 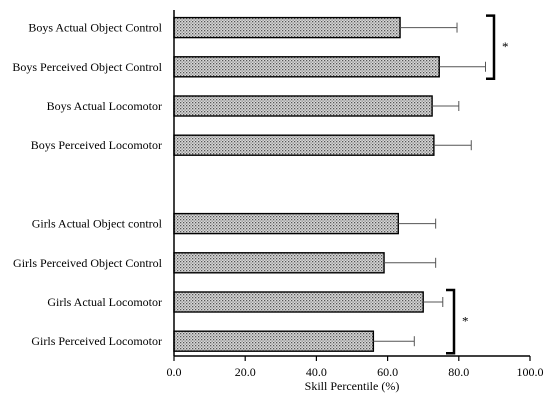 What do you see at coordinates (95, 28) in the screenshot?
I see `category-label: Boys Actual Object Control` at bounding box center [95, 28].